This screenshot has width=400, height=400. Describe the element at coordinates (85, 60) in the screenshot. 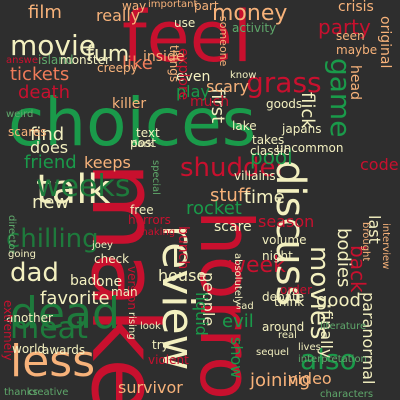

I see `word-monster: monster` at that location.